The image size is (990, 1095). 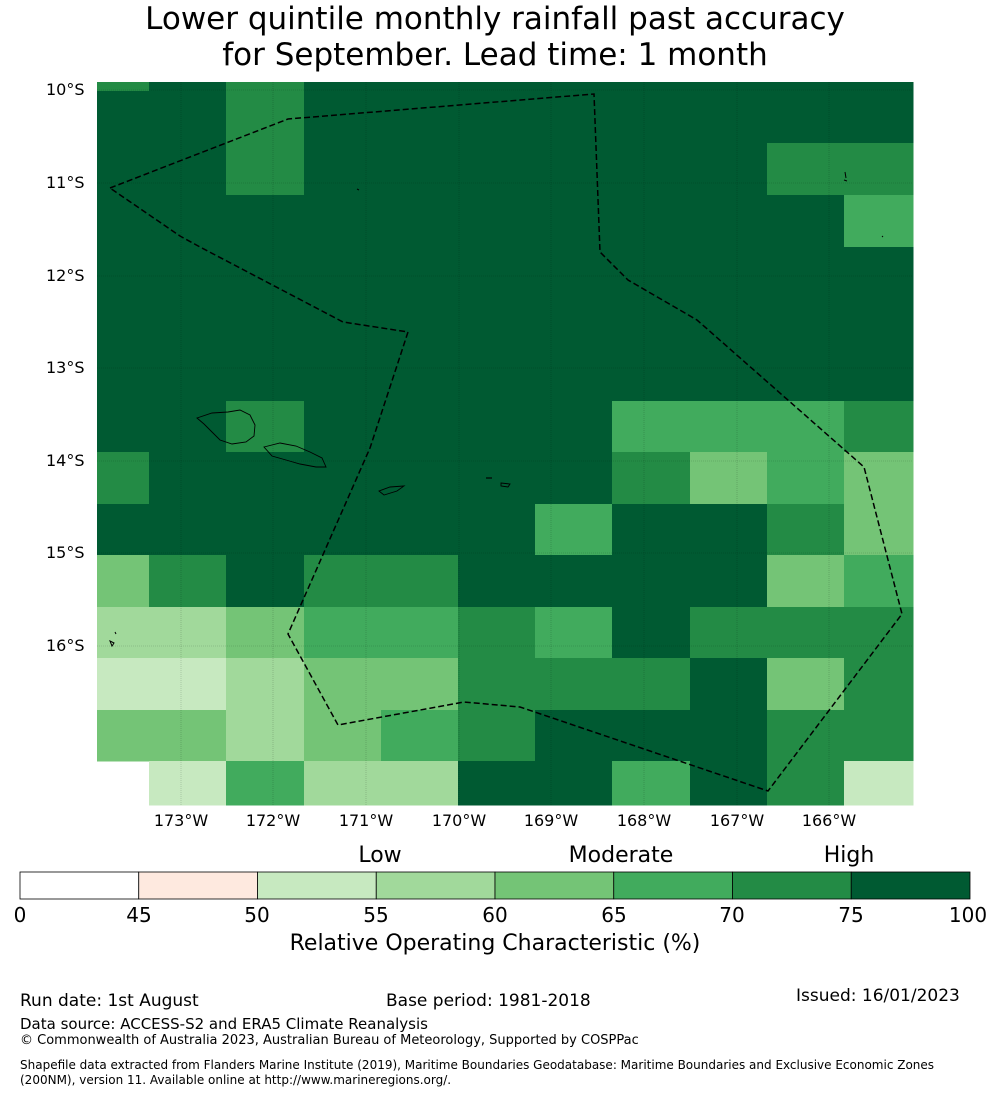 I want to click on run-date: Run date: 1st August, so click(x=109, y=1001).